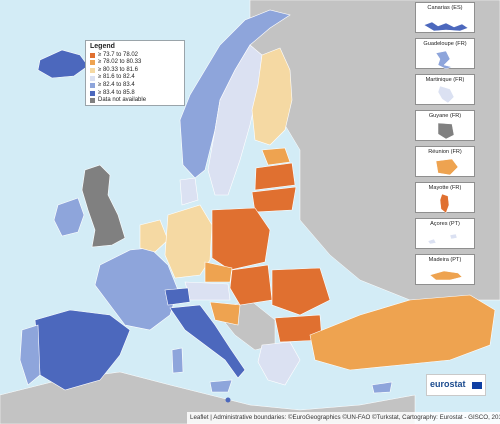 The height and width of the screenshot is (424, 500). What do you see at coordinates (118, 69) in the screenshot?
I see `legend-label: ≥ 80.33 to 81.6` at bounding box center [118, 69].